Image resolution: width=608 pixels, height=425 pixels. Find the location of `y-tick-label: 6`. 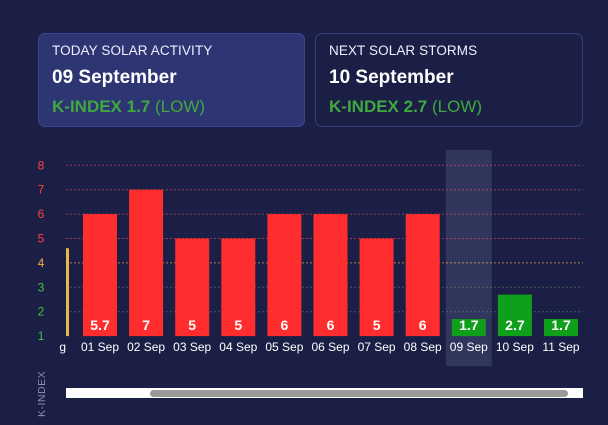

y-tick-label: 6 is located at coordinates (41, 214).